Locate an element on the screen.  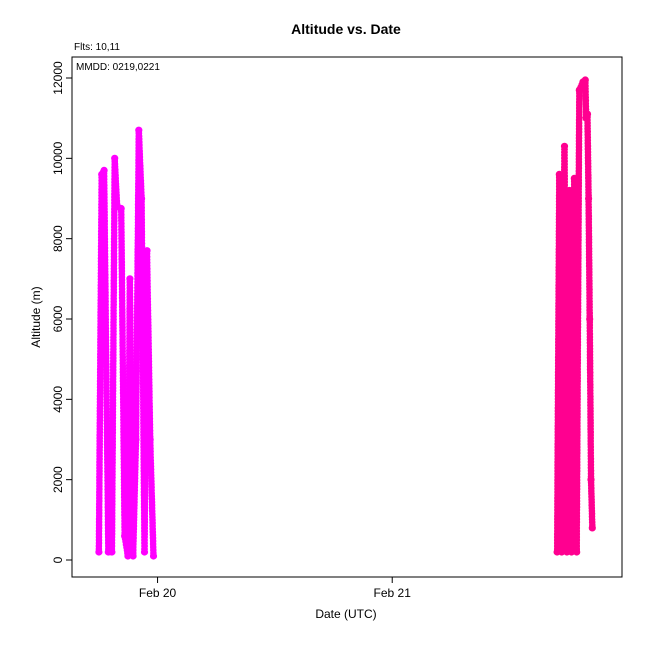
y-tick-label: 8000 is located at coordinates (58, 238).